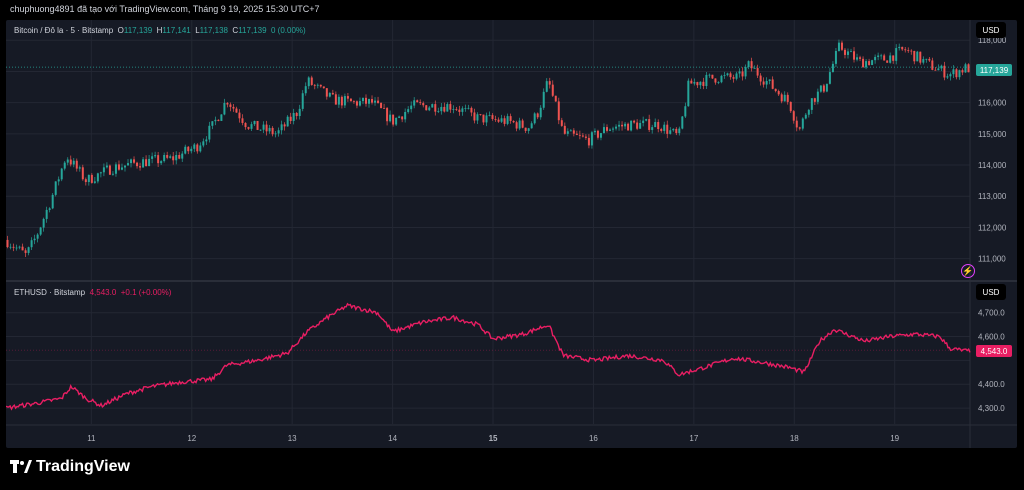 The image size is (1024, 490). What do you see at coordinates (235, 30) in the screenshot?
I see `btc-close-label: C` at bounding box center [235, 30].